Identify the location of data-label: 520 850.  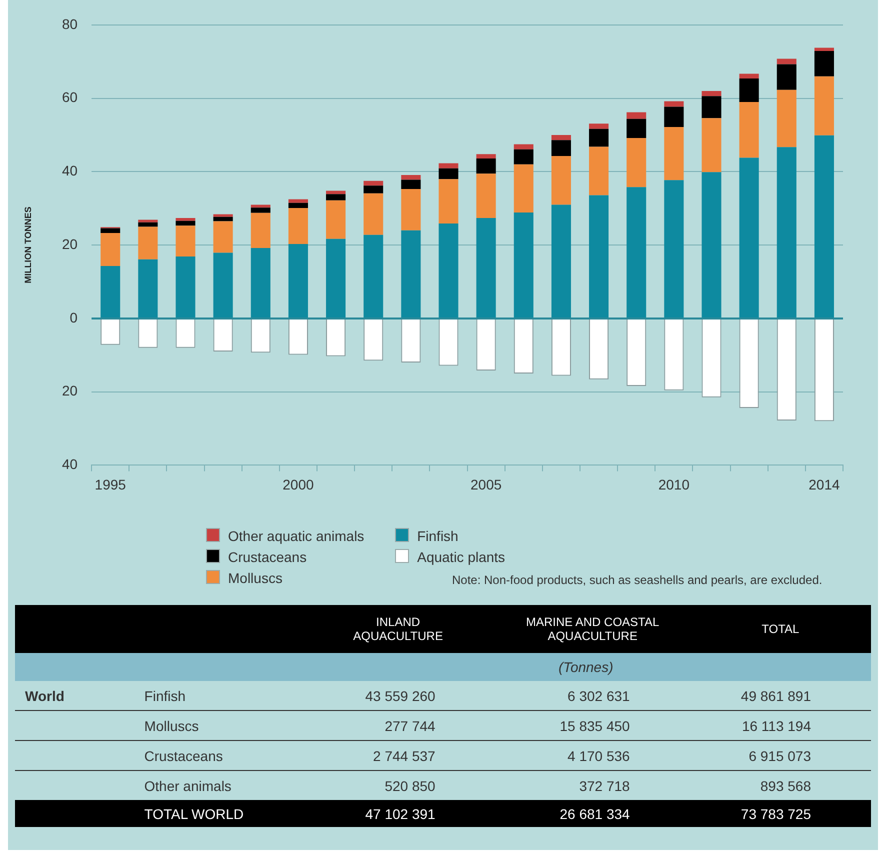
(410, 786).